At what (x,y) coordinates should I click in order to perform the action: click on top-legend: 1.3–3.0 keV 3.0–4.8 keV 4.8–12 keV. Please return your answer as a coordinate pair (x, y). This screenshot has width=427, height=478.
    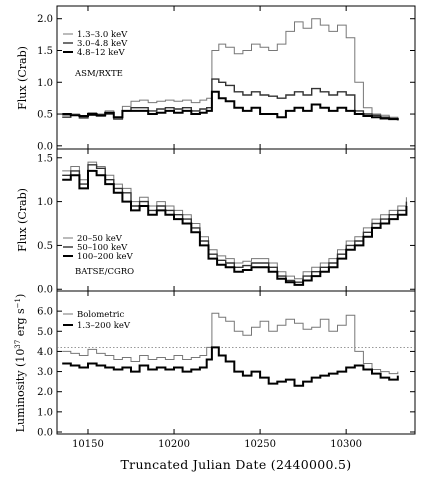
    Looking at the image, I should click on (95, 44).